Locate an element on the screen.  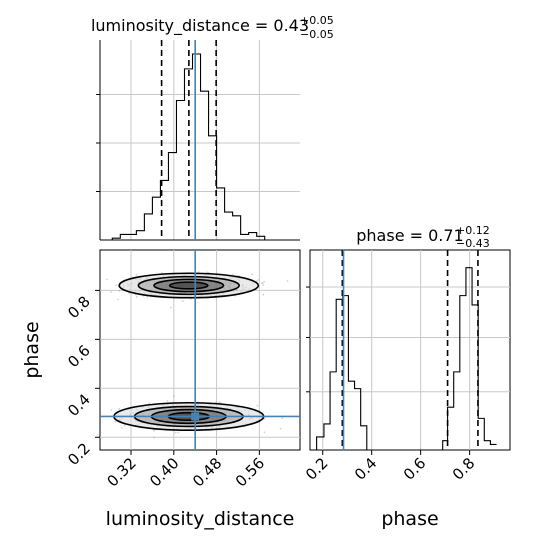
phase-histogram-line is located at coordinates (403, 359).